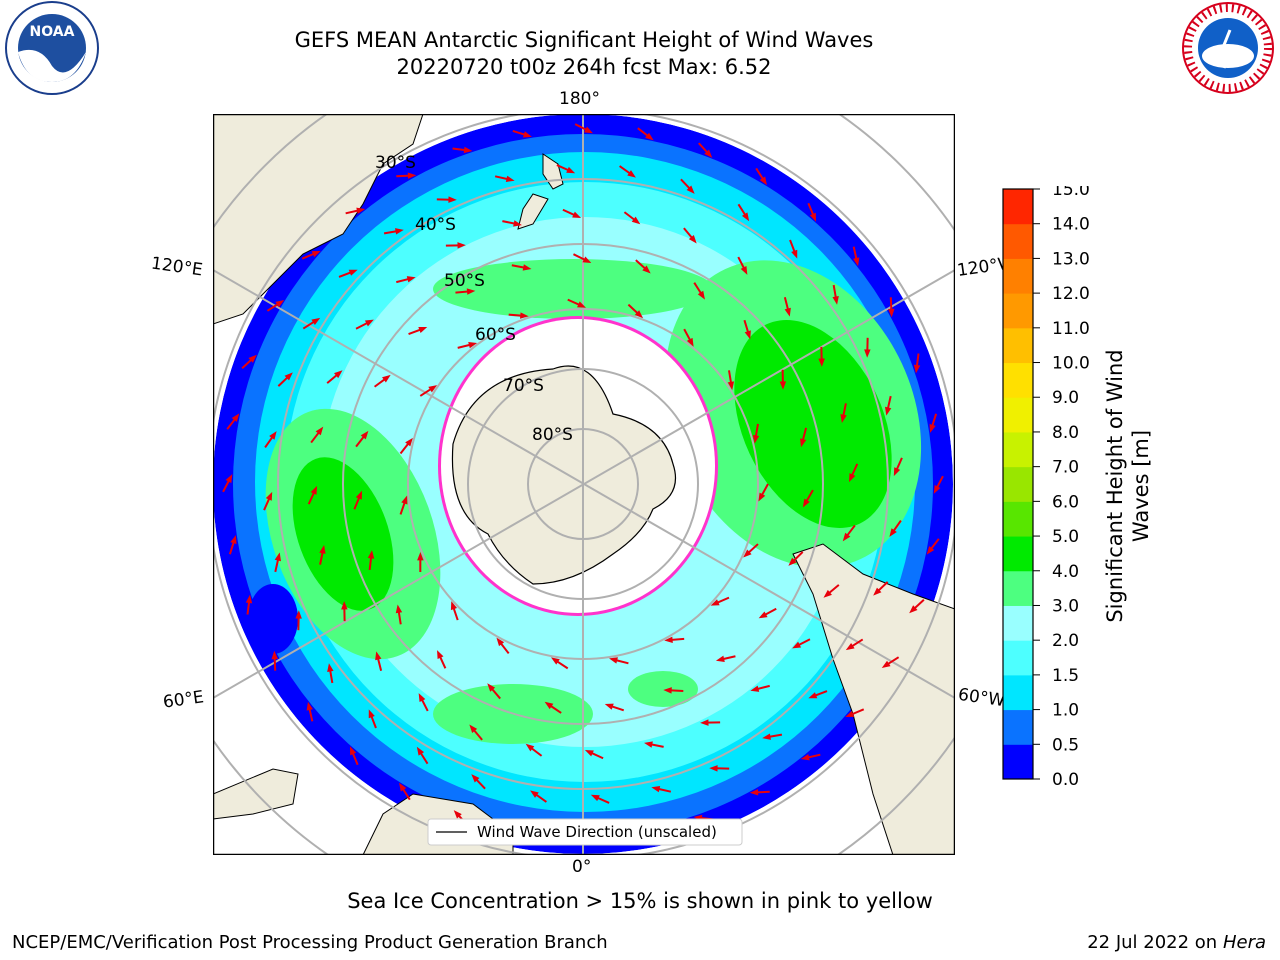 This screenshot has height=960, width=1280. Describe the element at coordinates (52, 32) in the screenshot. I see `noaa-logo-text: NOAA` at that location.